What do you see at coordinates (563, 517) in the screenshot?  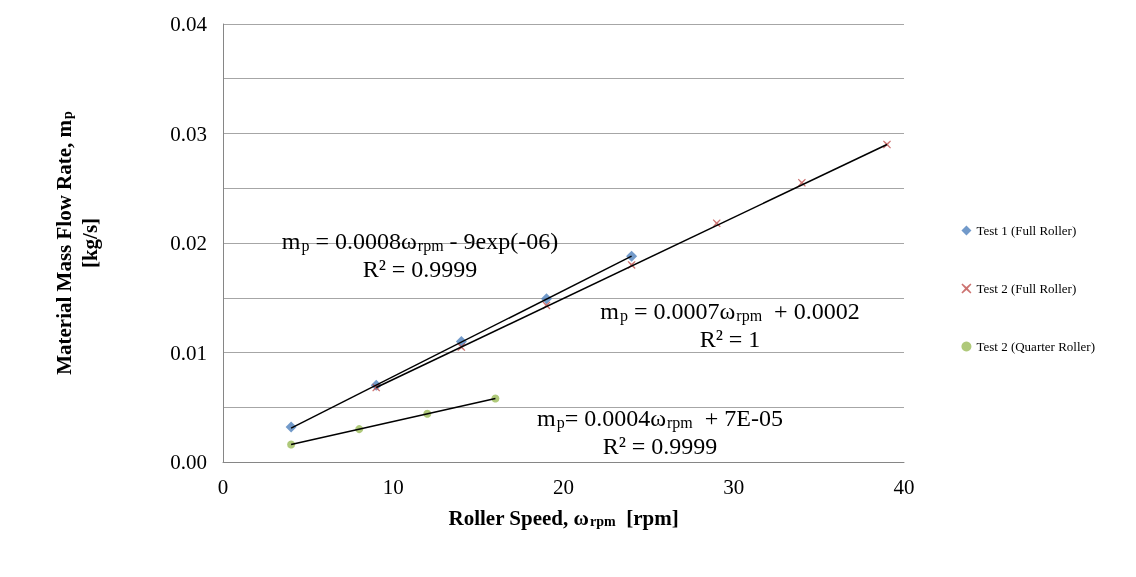 I see `x-axis-title: Roller Speed, ωrpm [rpm]` at bounding box center [563, 517].